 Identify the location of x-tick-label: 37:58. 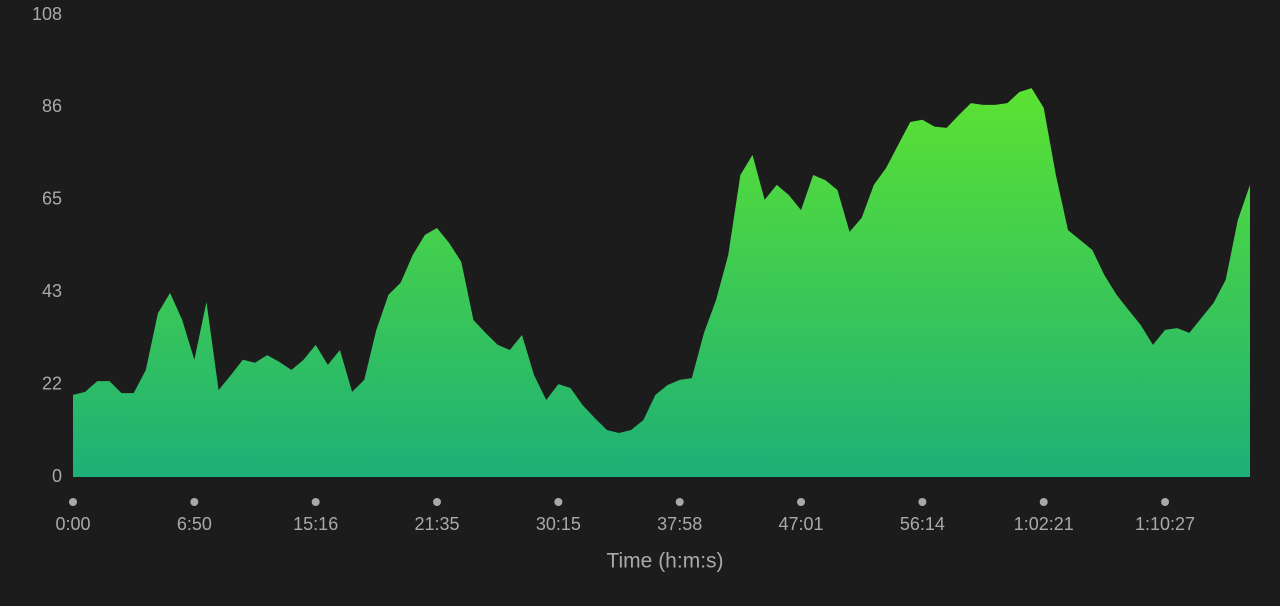
(679, 524).